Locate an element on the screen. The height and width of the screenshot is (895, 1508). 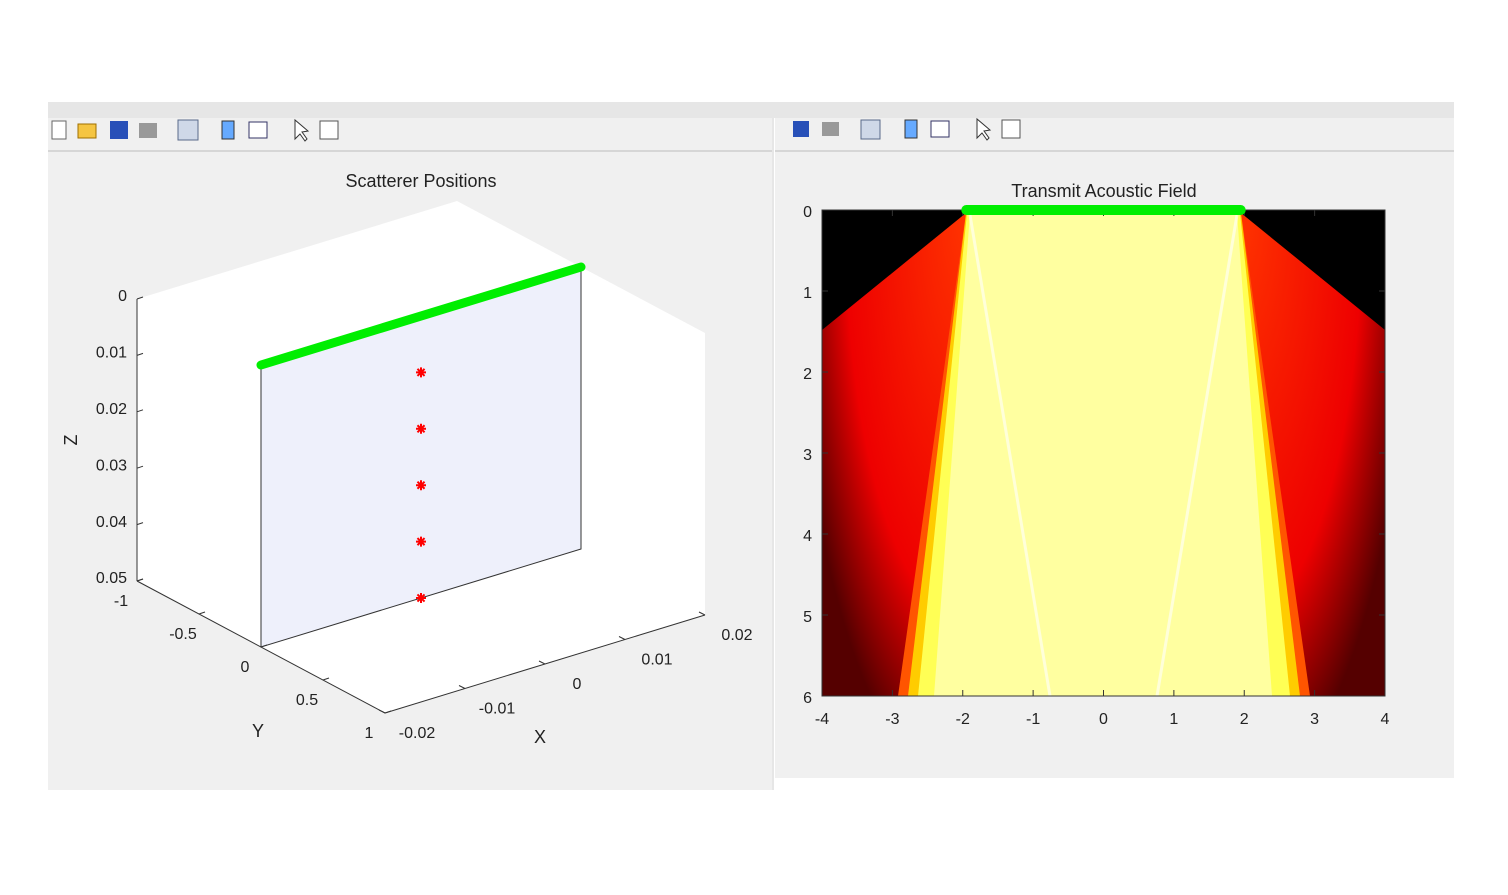
z-tick-label: 0.05 is located at coordinates (111, 578).